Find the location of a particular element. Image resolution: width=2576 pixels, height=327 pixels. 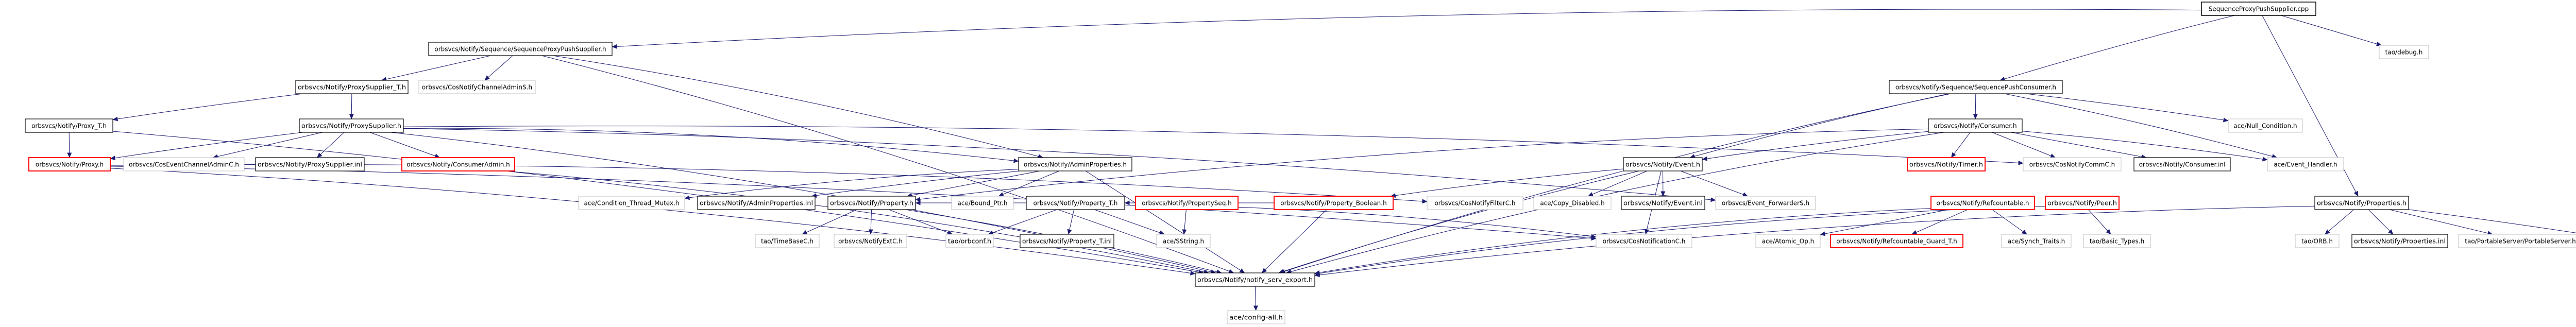

graph-node-props_inl: orbsvcs/Notify/Properties.inl is located at coordinates (2399, 241).